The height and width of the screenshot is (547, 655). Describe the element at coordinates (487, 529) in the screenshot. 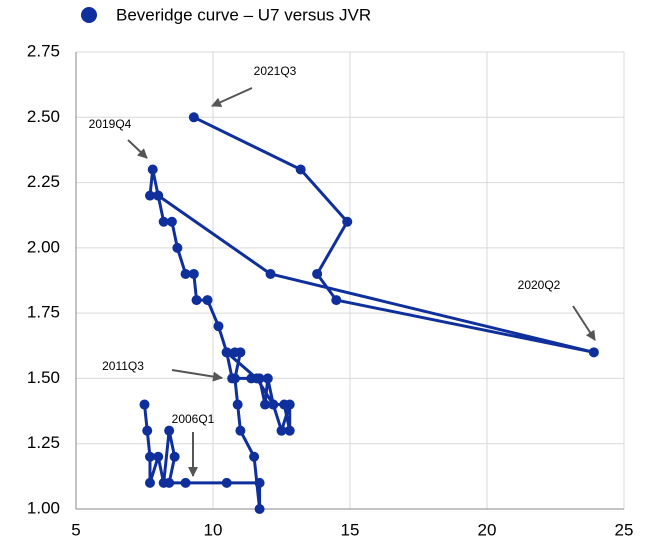

I see `x-tick-label: 20` at that location.